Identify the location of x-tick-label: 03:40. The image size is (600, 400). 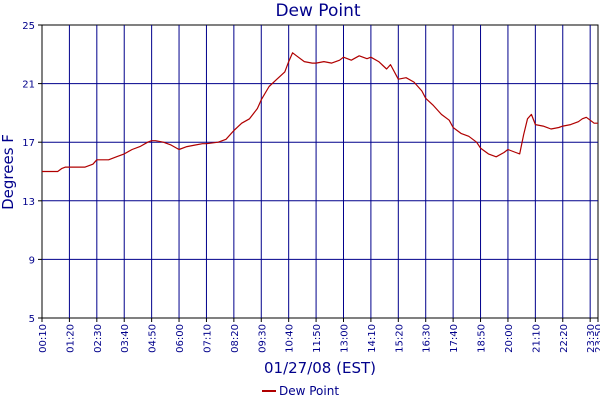
(125, 338).